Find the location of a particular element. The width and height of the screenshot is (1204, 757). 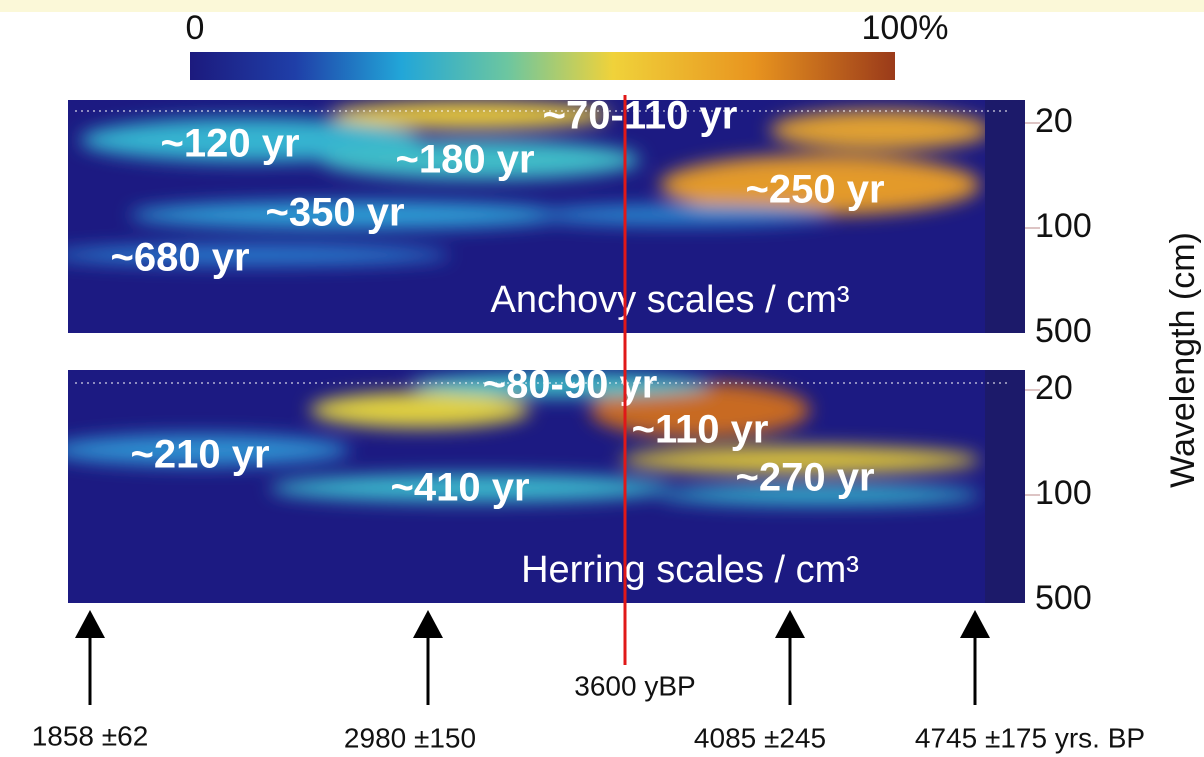

annotation: ~410 yr is located at coordinates (459, 488).